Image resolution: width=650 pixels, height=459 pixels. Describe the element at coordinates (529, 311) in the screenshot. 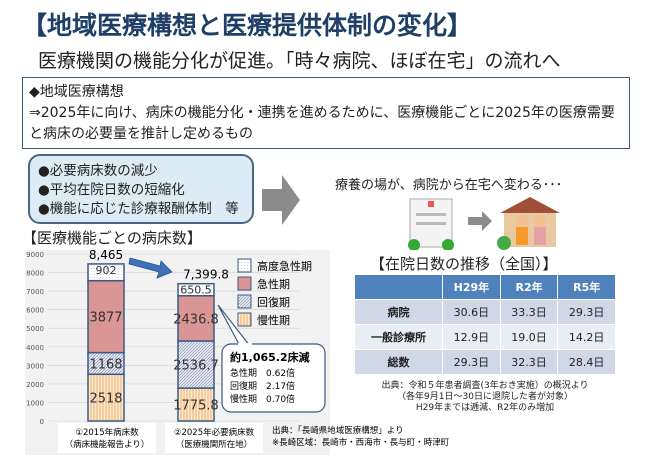

I see `table-cell: 33.3日` at that location.